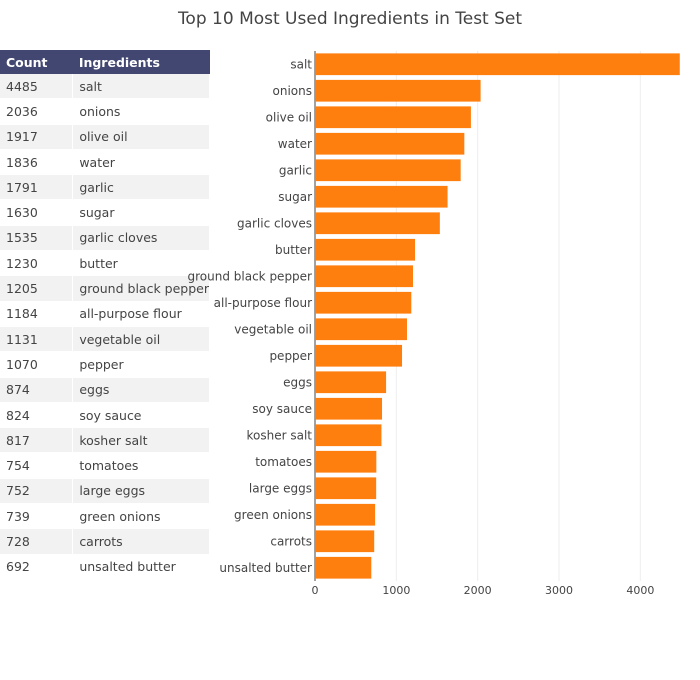  I want to click on ingredient-cell: garlic, so click(141, 187).